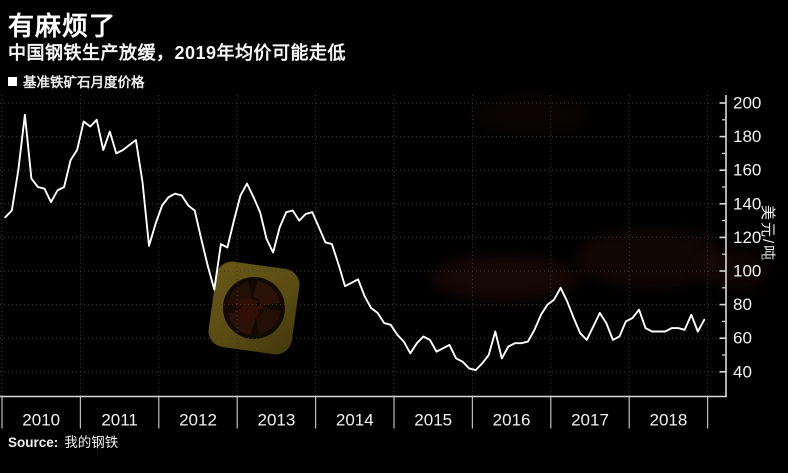 The height and width of the screenshot is (473, 788). I want to click on y-tick-label: 140, so click(747, 203).